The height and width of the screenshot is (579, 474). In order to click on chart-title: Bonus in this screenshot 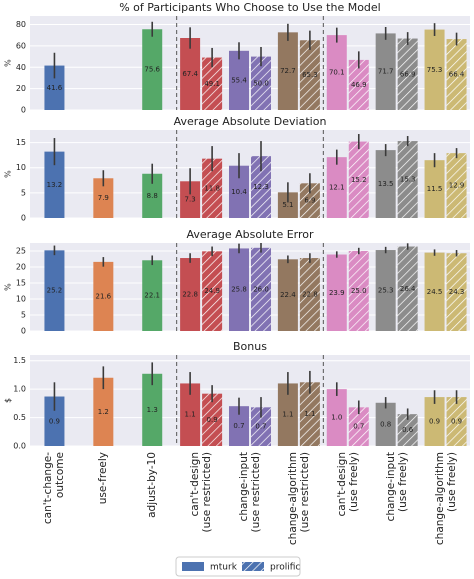, I will do `click(250, 346)`.